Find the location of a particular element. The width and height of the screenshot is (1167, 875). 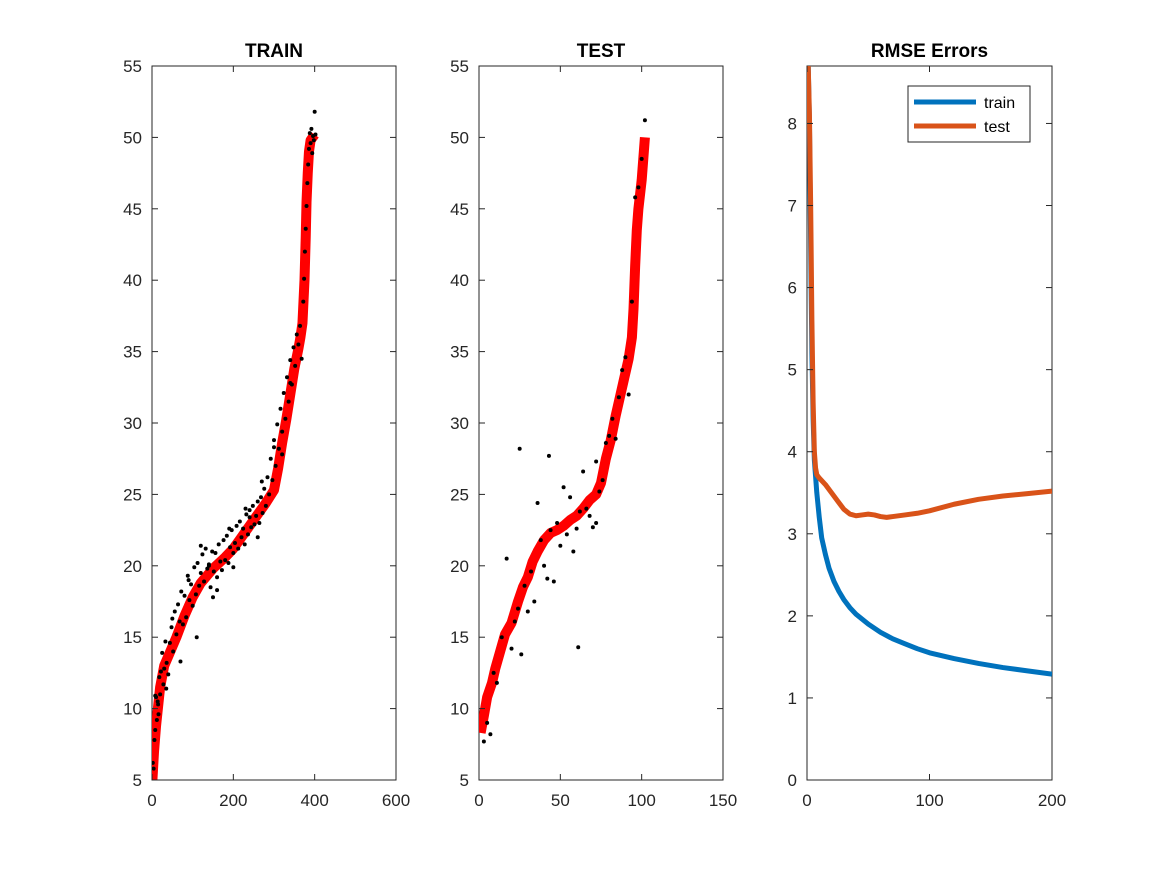

y-tick-label: 2 is located at coordinates (792, 616).